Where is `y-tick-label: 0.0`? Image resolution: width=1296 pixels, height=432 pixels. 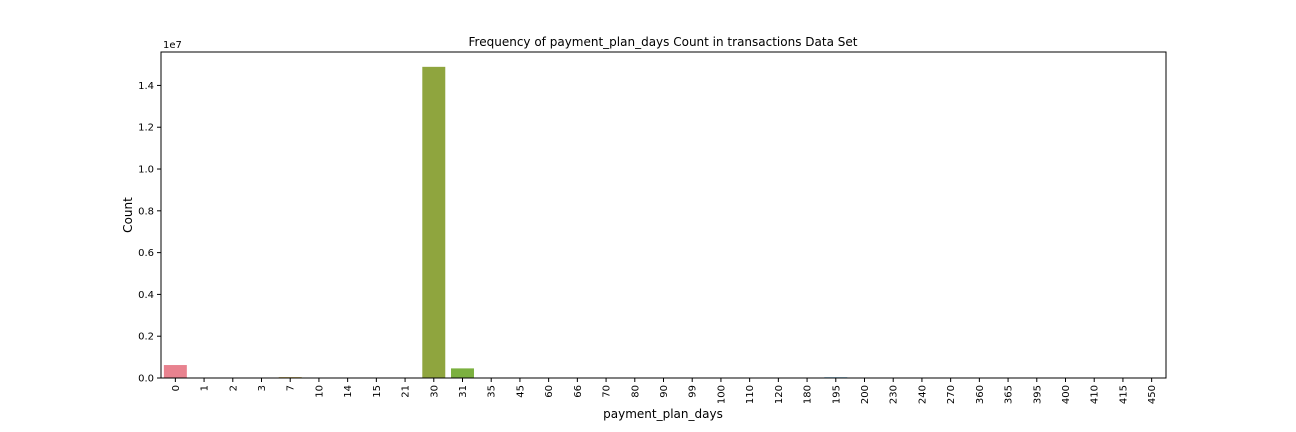
y-tick-label: 0.0 is located at coordinates (146, 379).